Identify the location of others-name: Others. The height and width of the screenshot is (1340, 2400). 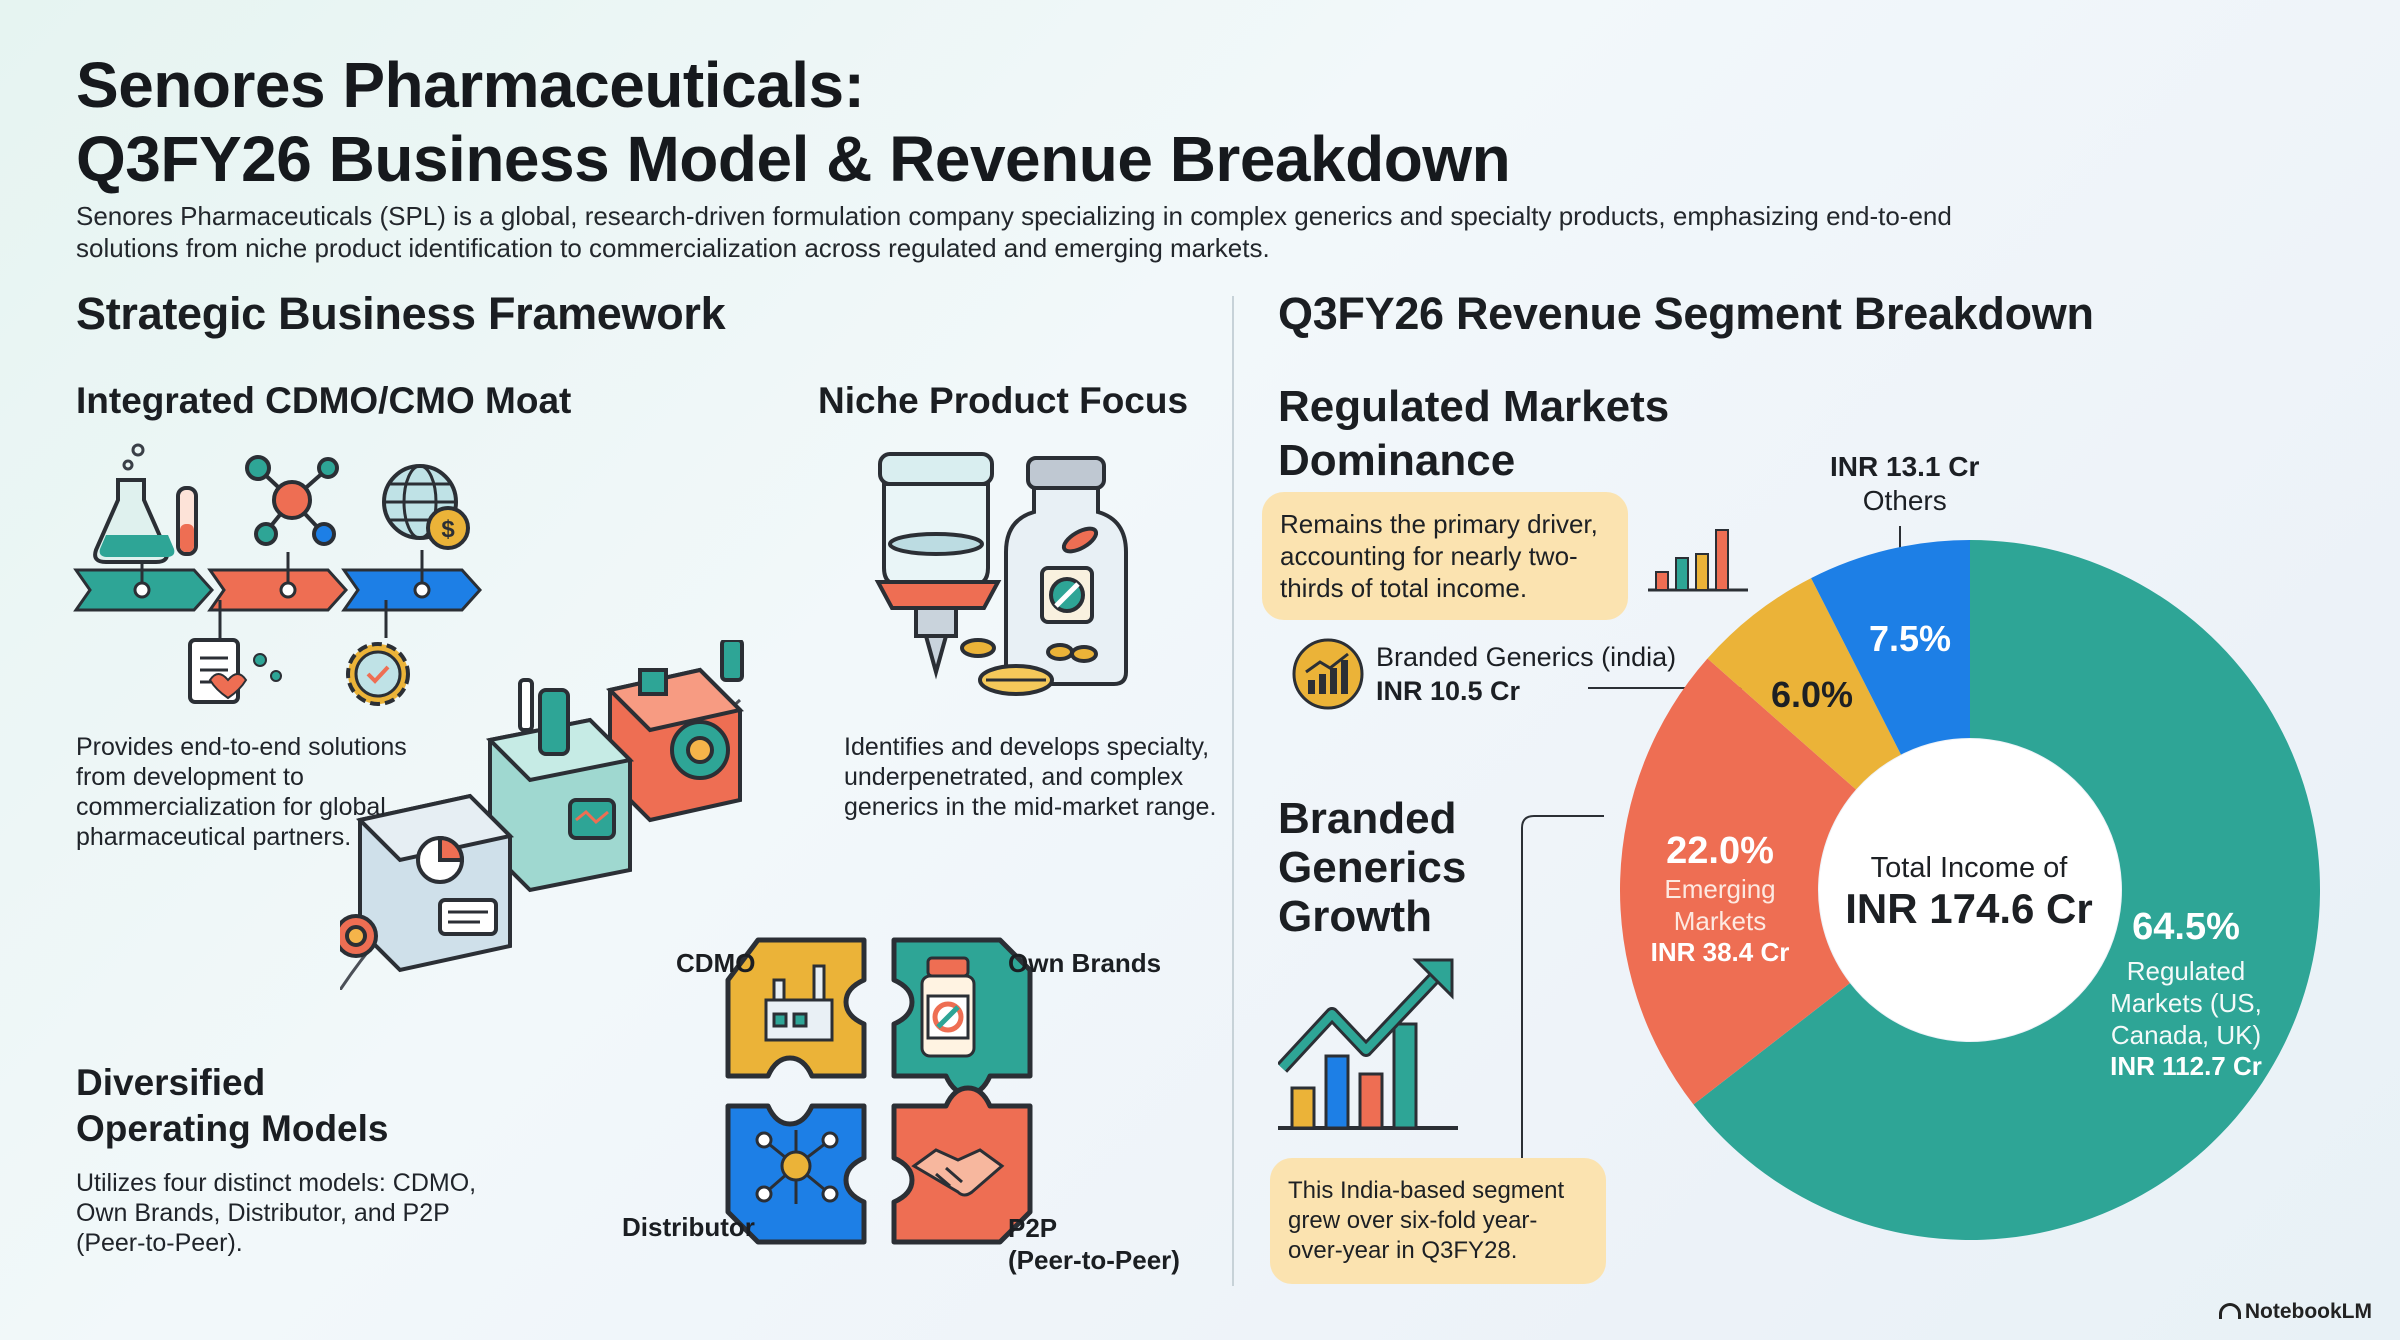
(1904, 500).